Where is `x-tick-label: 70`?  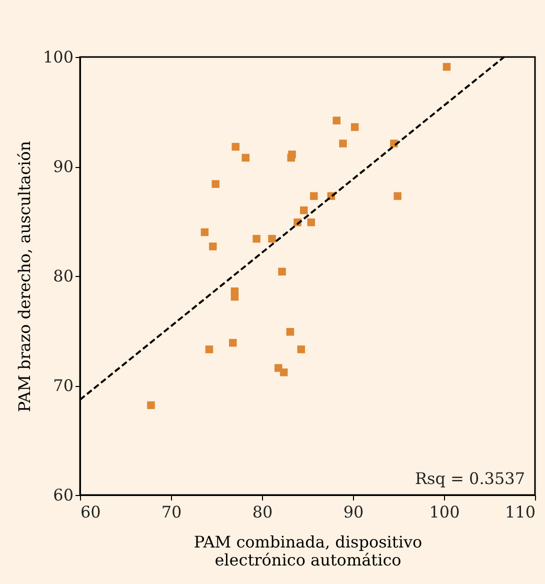
x-tick-label: 70 is located at coordinates (171, 512).